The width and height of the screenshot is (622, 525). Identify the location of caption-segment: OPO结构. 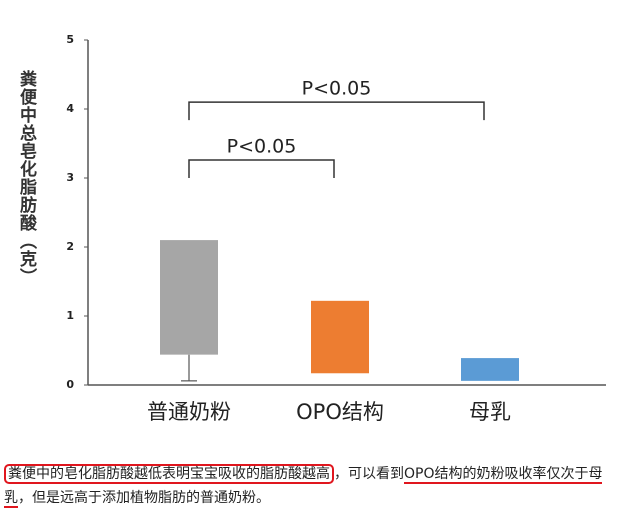
(433, 475).